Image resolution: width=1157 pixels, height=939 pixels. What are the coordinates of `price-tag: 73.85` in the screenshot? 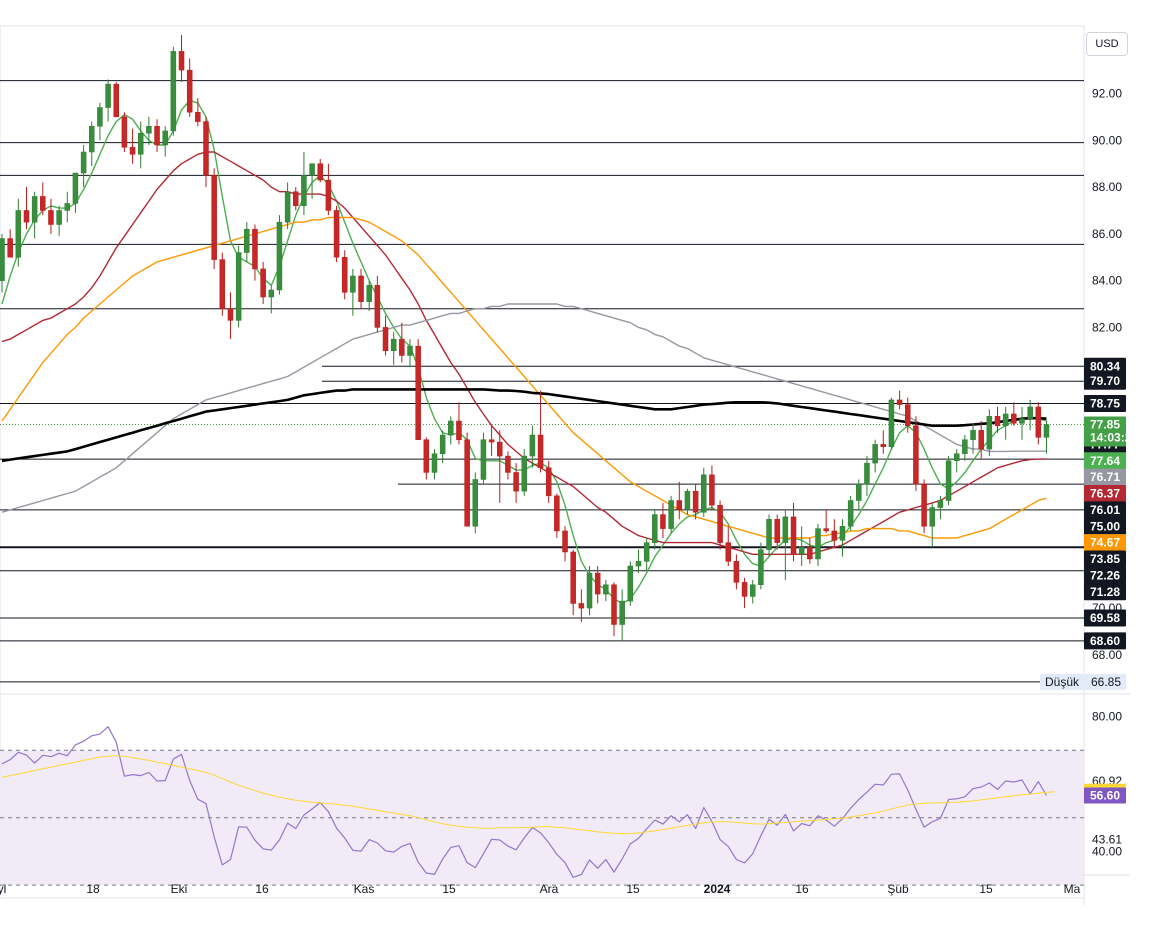 It's located at (1105, 559).